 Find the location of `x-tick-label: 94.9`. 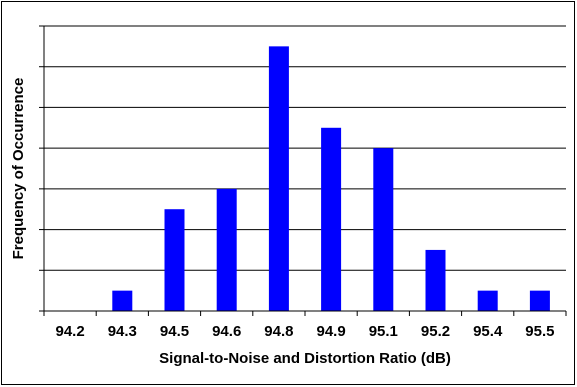

x-tick-label: 94.9 is located at coordinates (330, 331).